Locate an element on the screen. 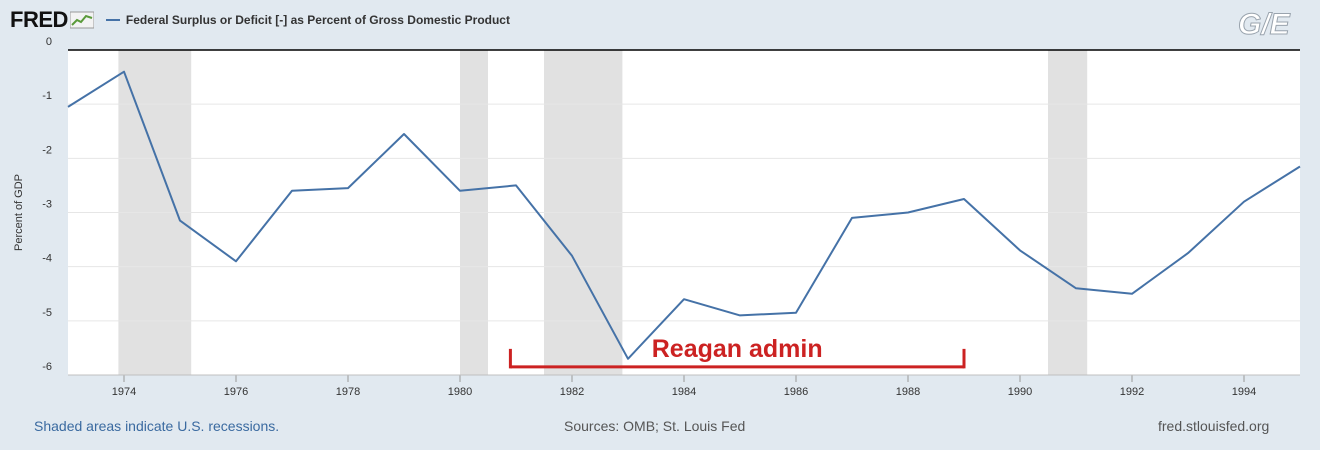  brand-mark-logo: G/E is located at coordinates (1265, 24).